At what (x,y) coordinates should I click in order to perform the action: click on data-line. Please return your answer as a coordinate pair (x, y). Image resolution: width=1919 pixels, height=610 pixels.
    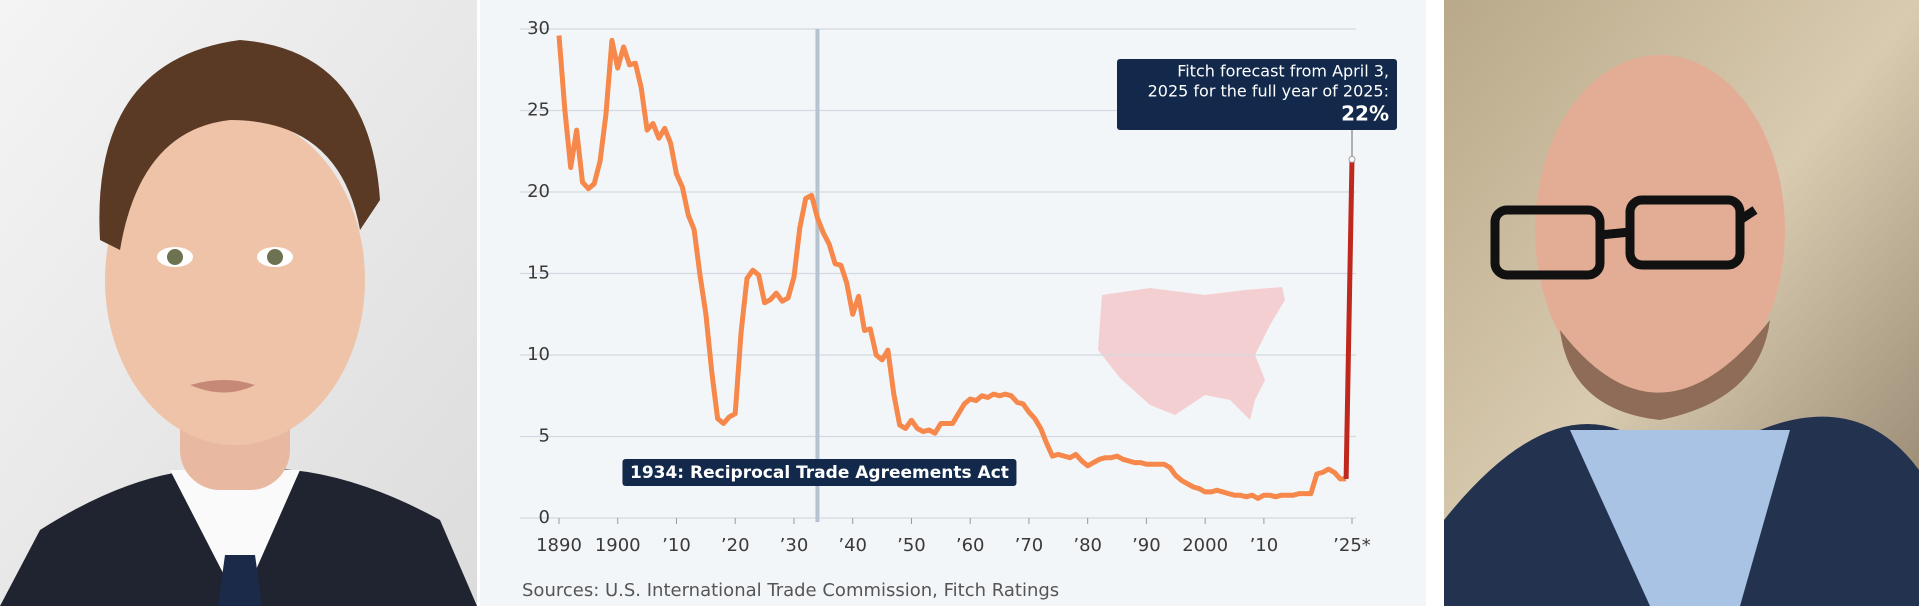
    Looking at the image, I should click on (1349, 319).